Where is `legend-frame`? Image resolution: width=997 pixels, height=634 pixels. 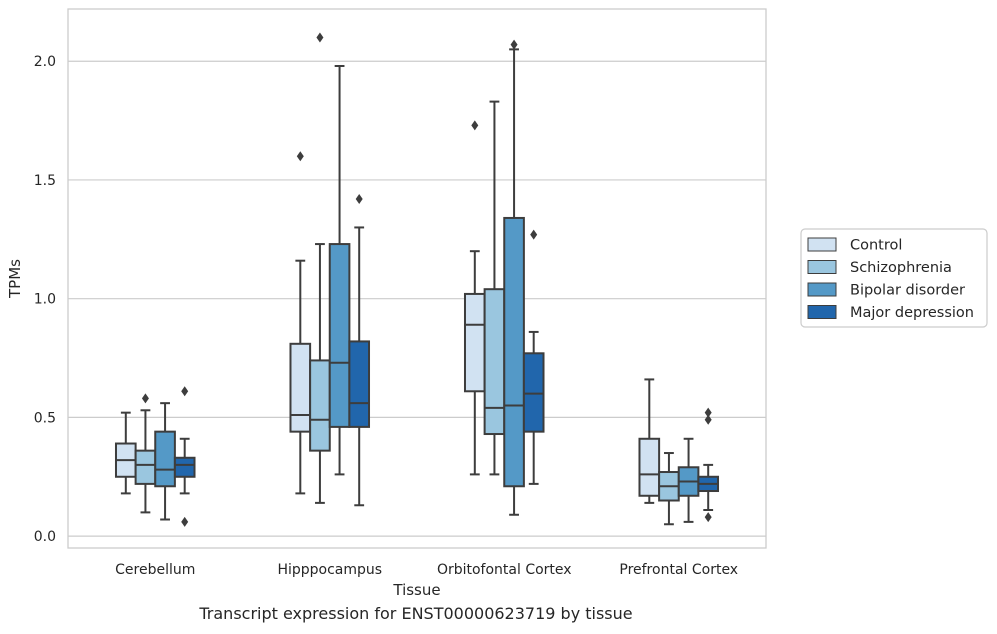
legend-frame is located at coordinates (894, 278).